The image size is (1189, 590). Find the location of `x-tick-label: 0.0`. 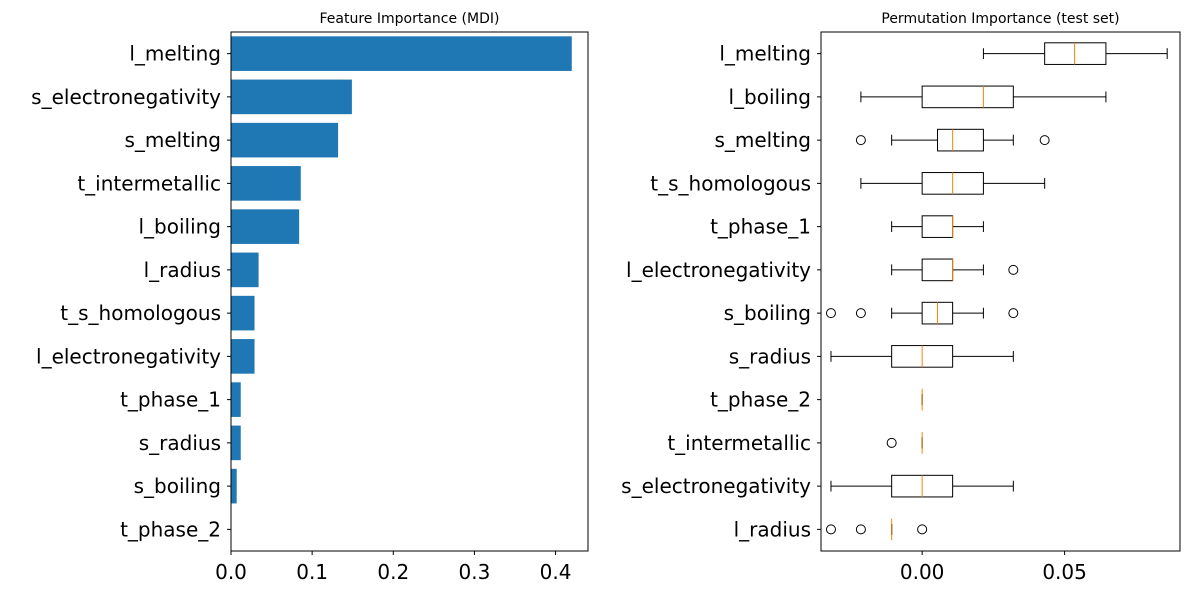

x-tick-label: 0.0 is located at coordinates (231, 572).